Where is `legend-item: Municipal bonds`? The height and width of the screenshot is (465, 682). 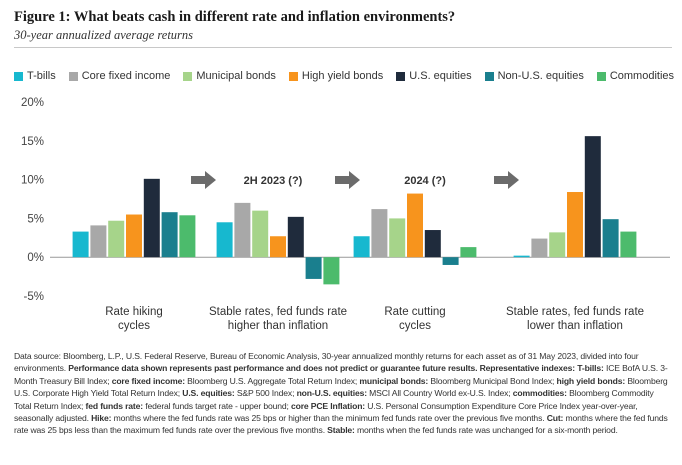 legend-item: Municipal bonds is located at coordinates (229, 76).